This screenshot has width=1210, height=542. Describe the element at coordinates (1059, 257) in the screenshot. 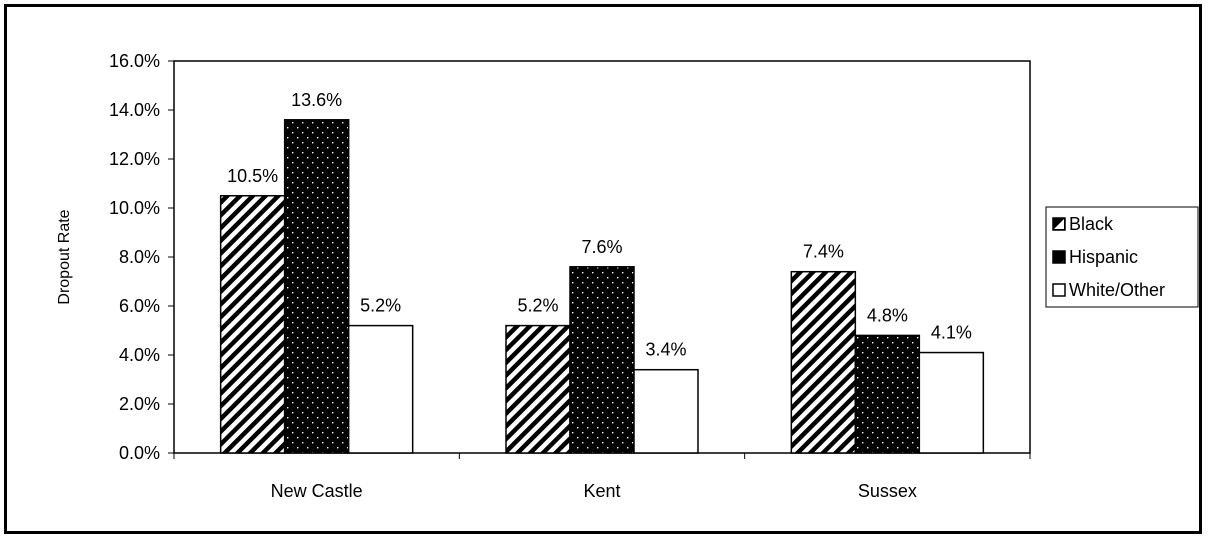

I see `legend-swatch-hispanic` at that location.